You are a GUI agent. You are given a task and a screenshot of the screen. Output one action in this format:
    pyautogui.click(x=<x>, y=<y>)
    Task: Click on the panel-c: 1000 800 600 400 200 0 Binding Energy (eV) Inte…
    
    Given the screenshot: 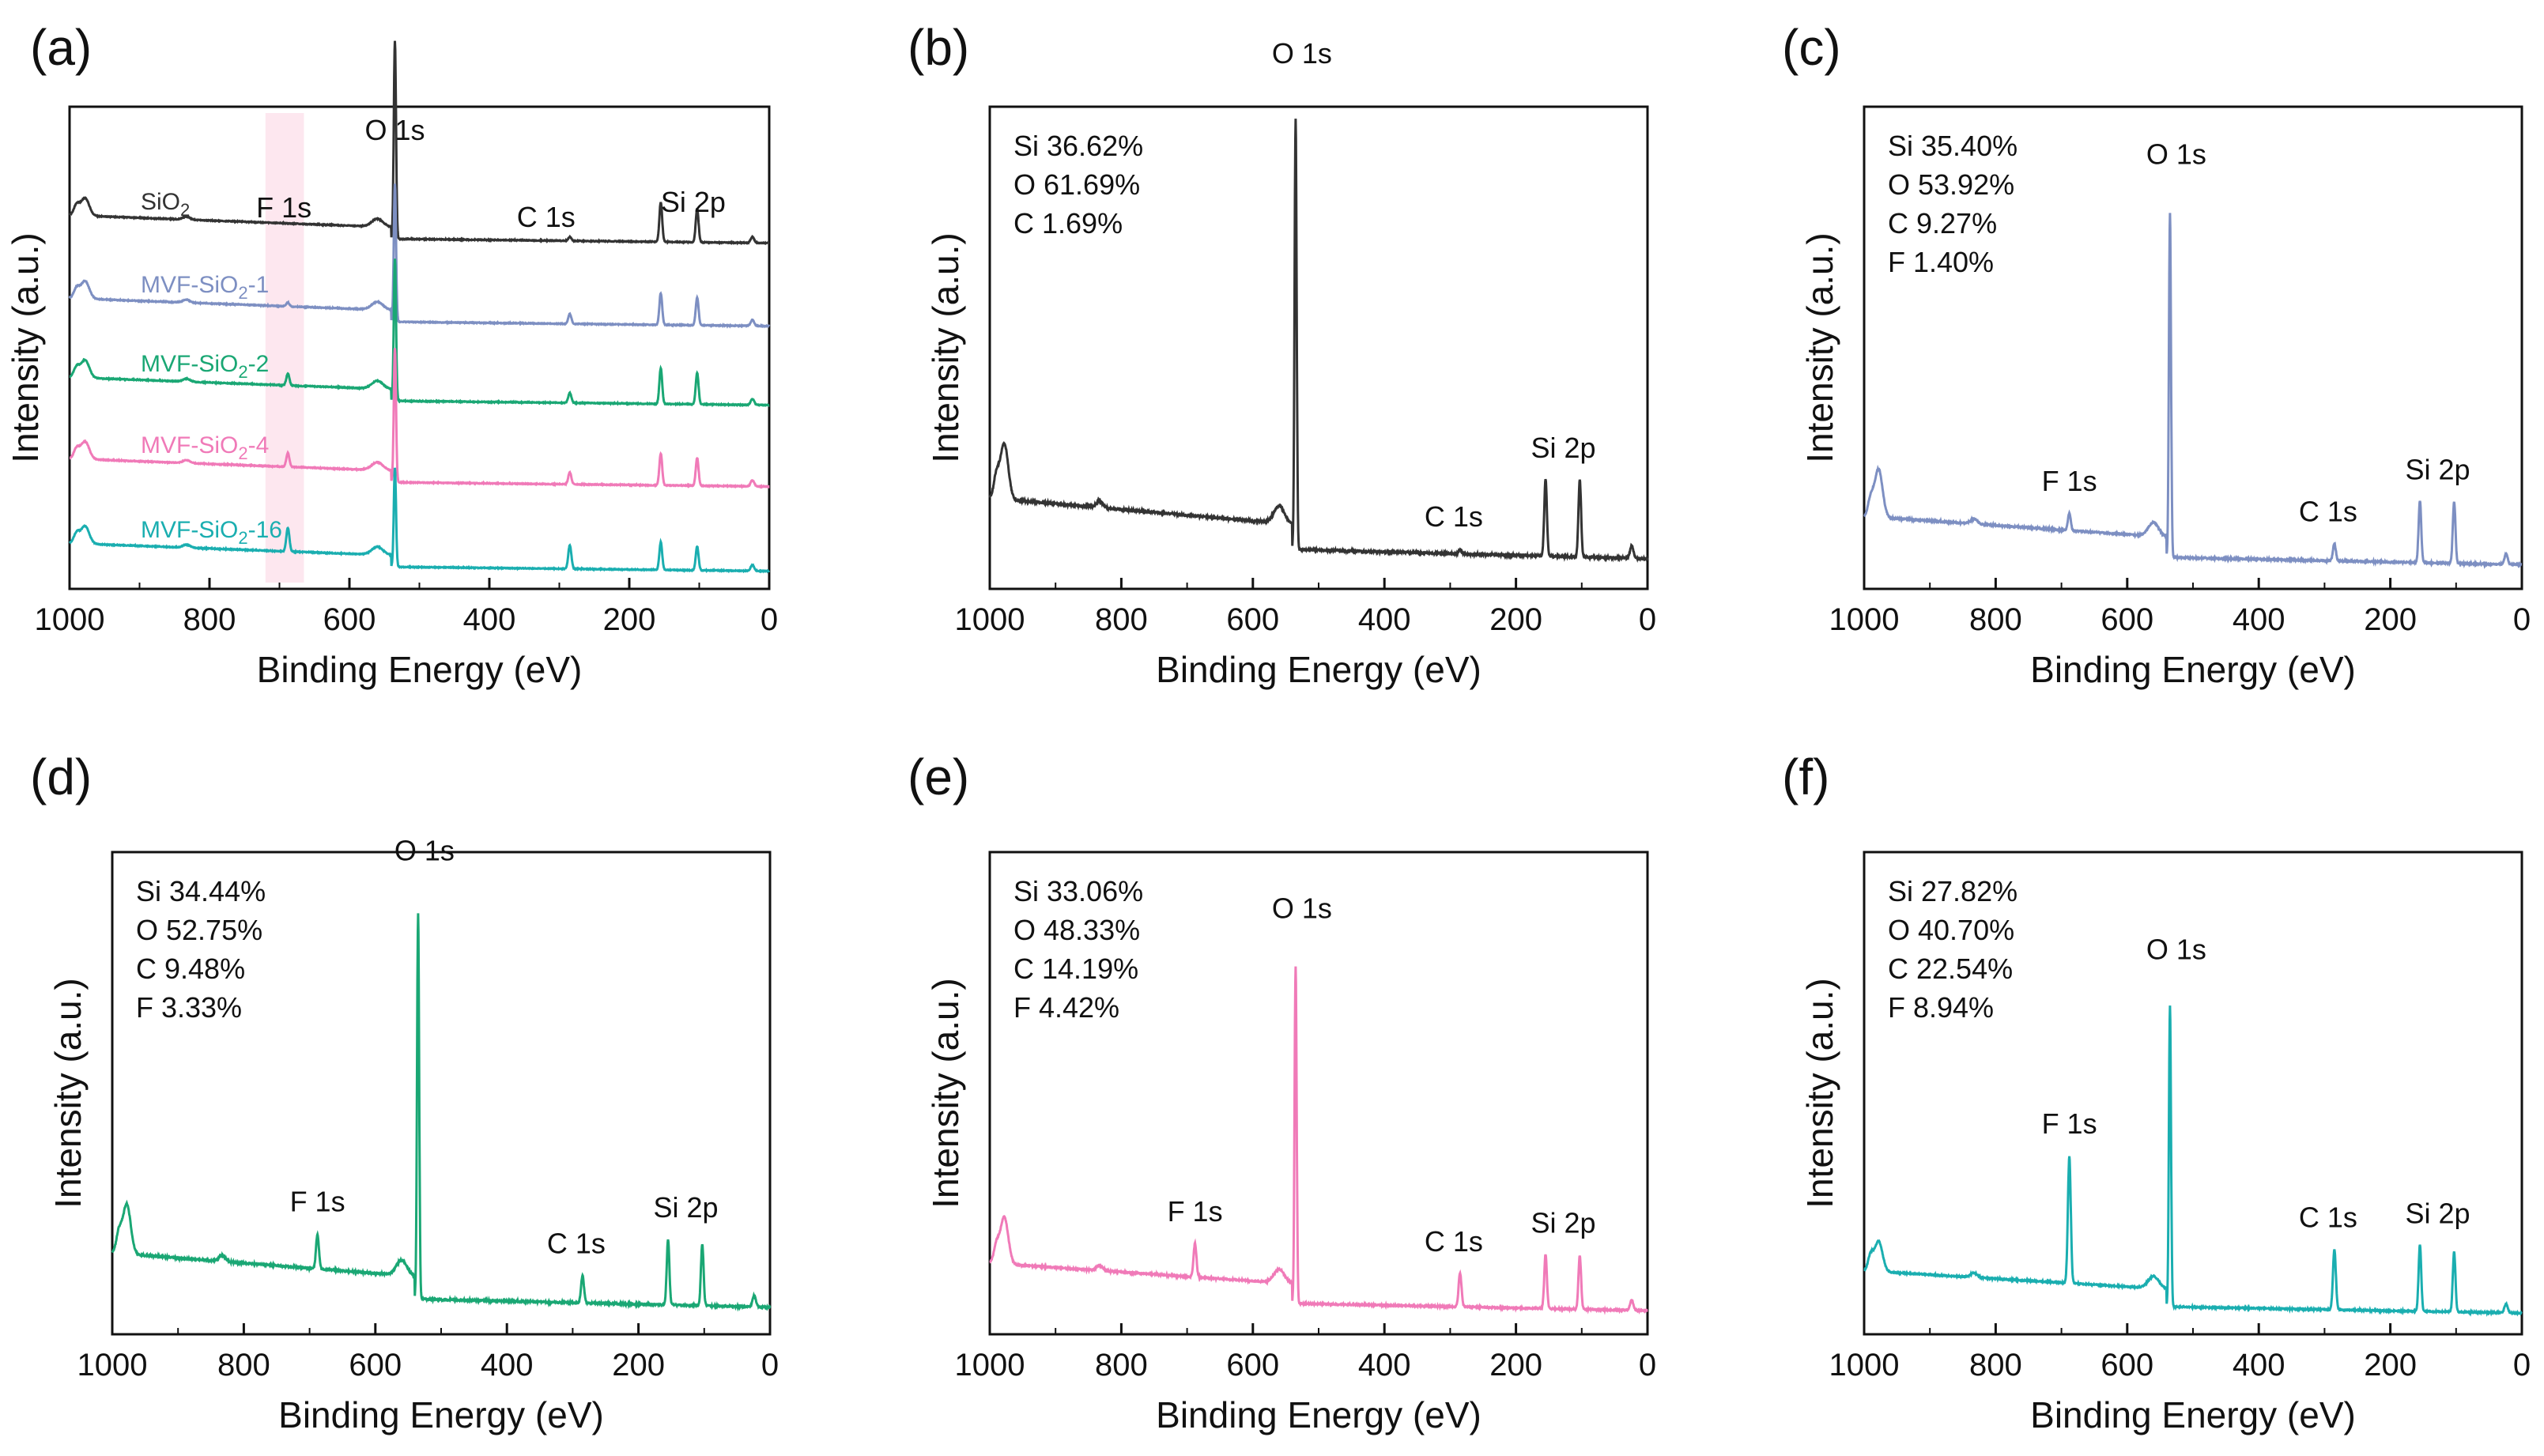 What is the action you would take?
    pyautogui.click(x=2156, y=354)
    